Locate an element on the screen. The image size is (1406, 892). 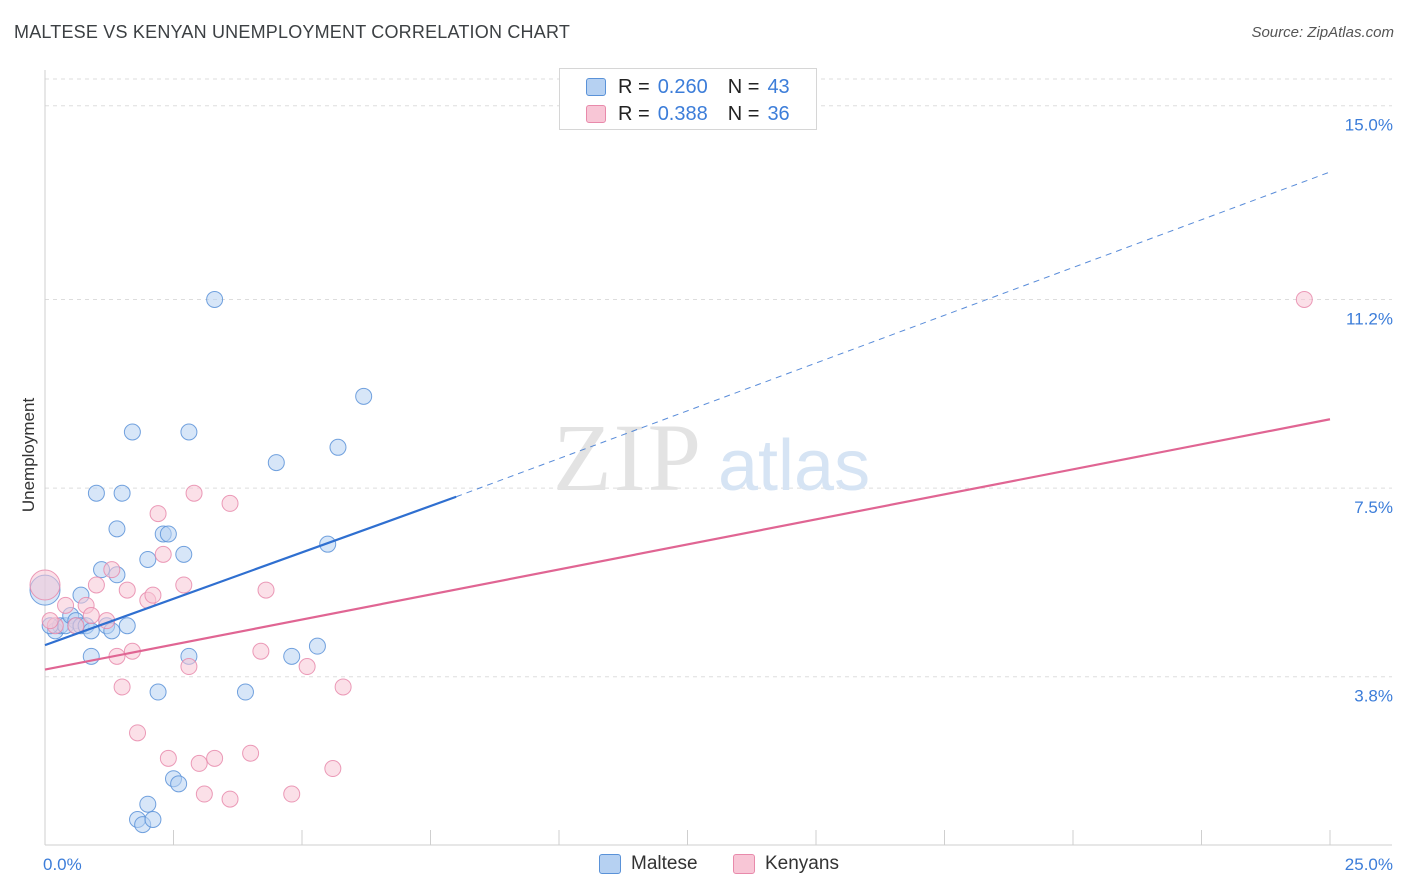
series-legend: Maltese Kenyans is located at coordinates (703, 865).